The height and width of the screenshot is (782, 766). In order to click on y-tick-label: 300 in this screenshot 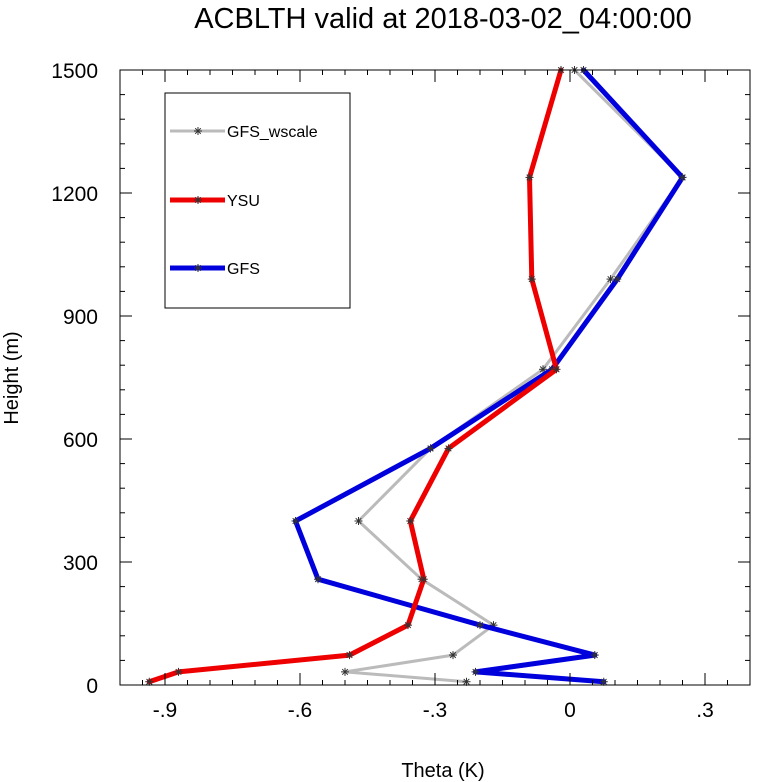, I will do `click(80, 563)`.